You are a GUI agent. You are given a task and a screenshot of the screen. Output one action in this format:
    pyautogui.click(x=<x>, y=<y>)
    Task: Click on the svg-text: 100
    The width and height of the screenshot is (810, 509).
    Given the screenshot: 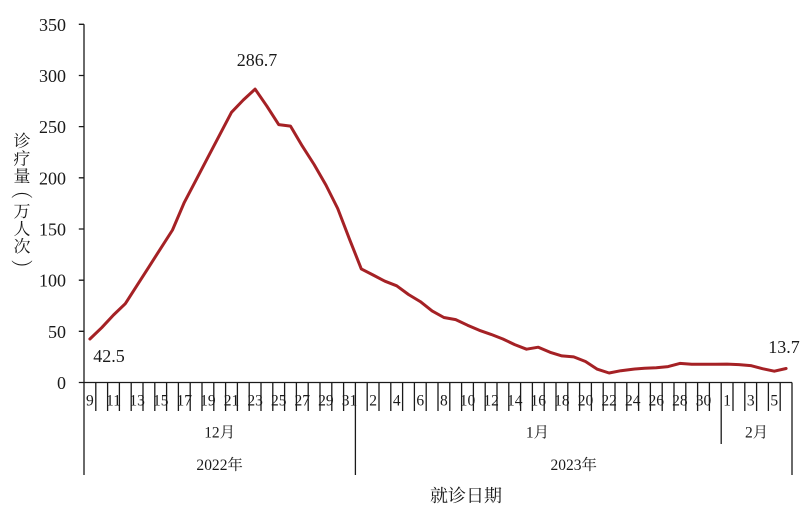 What is the action you would take?
    pyautogui.click(x=52, y=281)
    